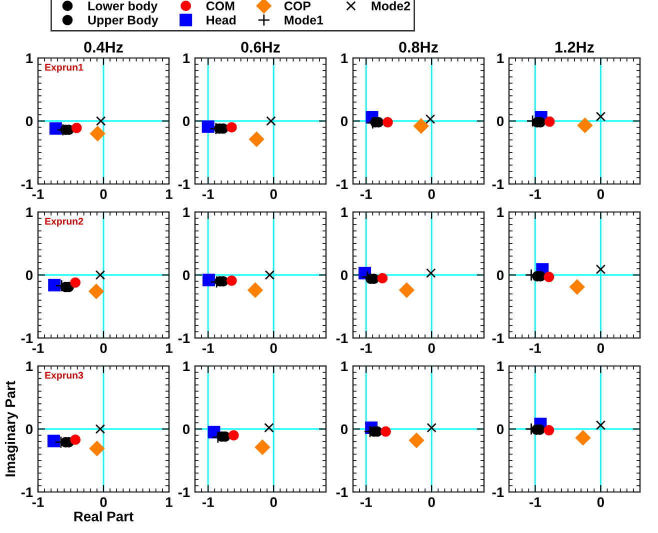  What do you see at coordinates (391, 5) in the screenshot?
I see `legend-label: Mode2` at bounding box center [391, 5].